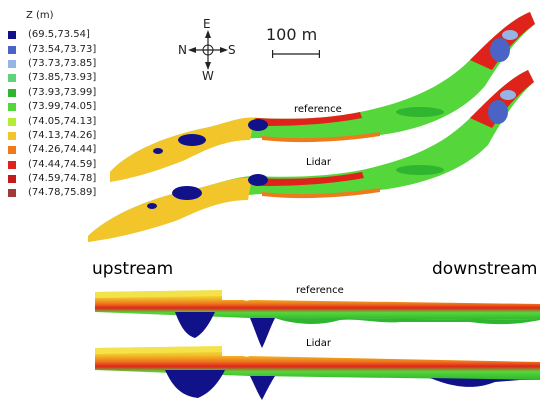 This screenshot has width=545, height=401. What do you see at coordinates (62, 193) in the screenshot?
I see `legend-label: (74.78,75.89]` at bounding box center [62, 193].